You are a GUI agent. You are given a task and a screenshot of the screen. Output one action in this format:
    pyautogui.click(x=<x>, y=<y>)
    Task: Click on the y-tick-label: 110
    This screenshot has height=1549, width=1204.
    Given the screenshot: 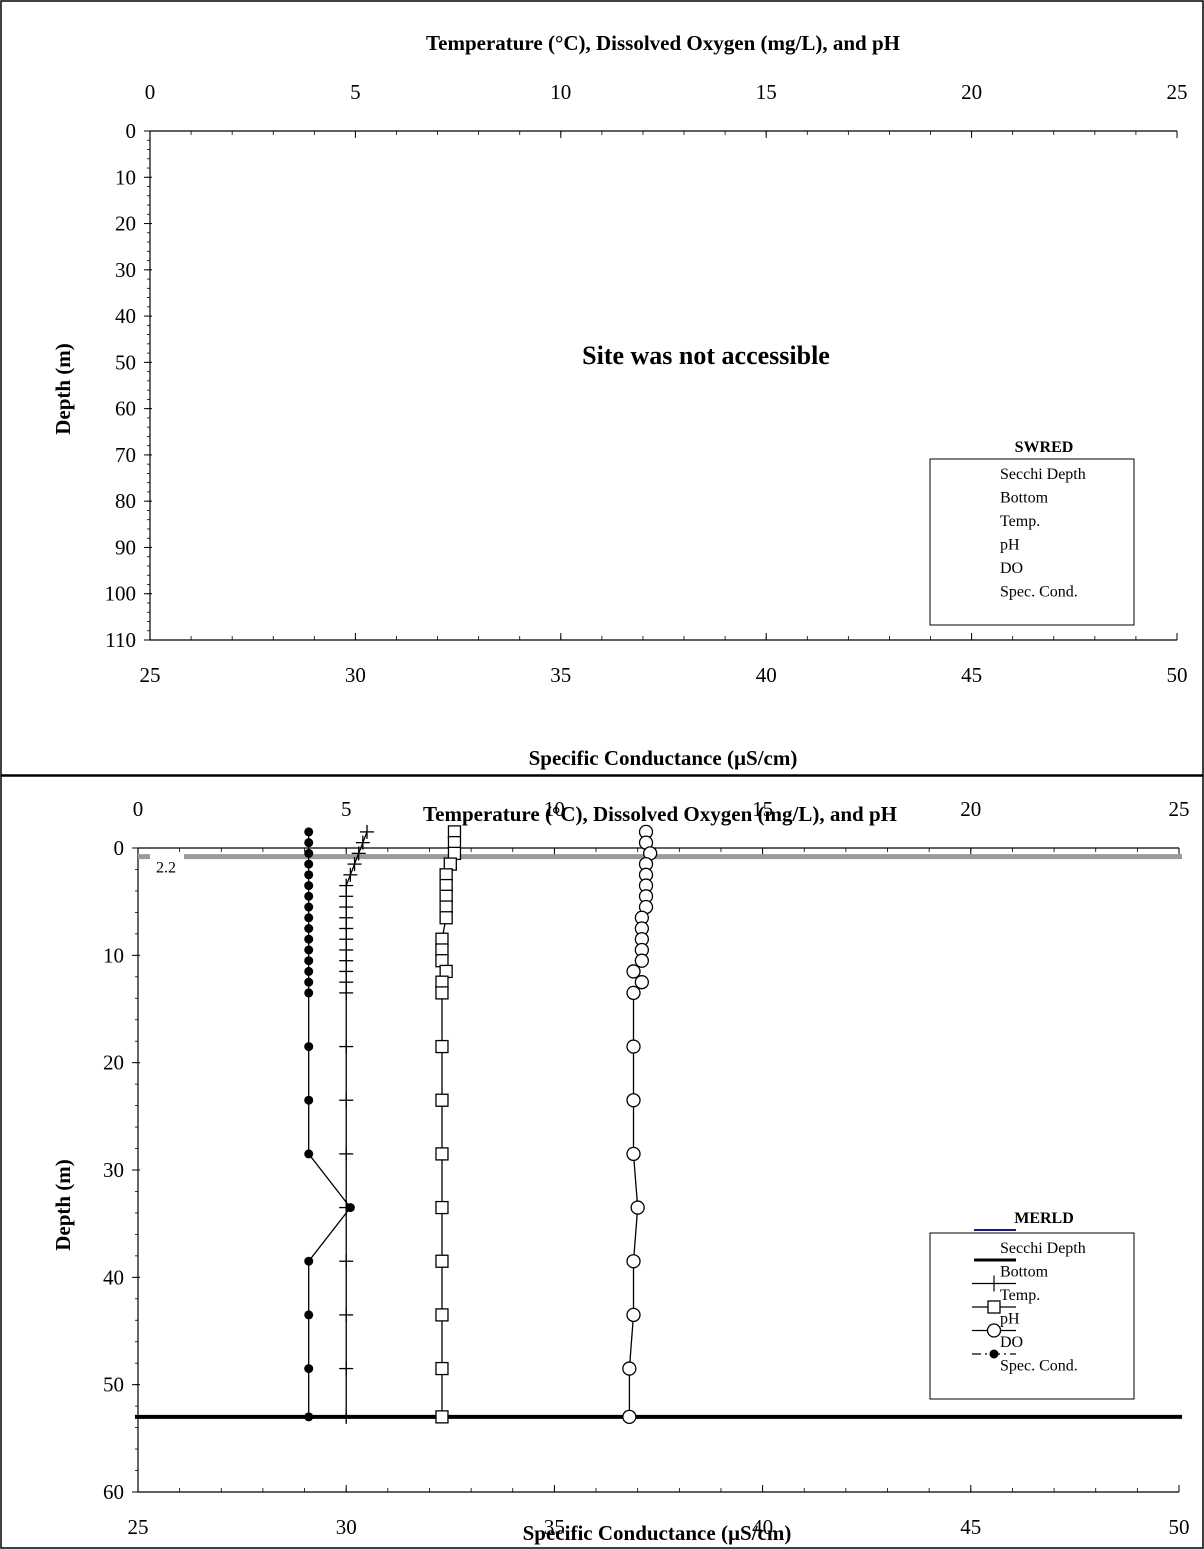 What is the action you would take?
    pyautogui.click(x=120, y=640)
    